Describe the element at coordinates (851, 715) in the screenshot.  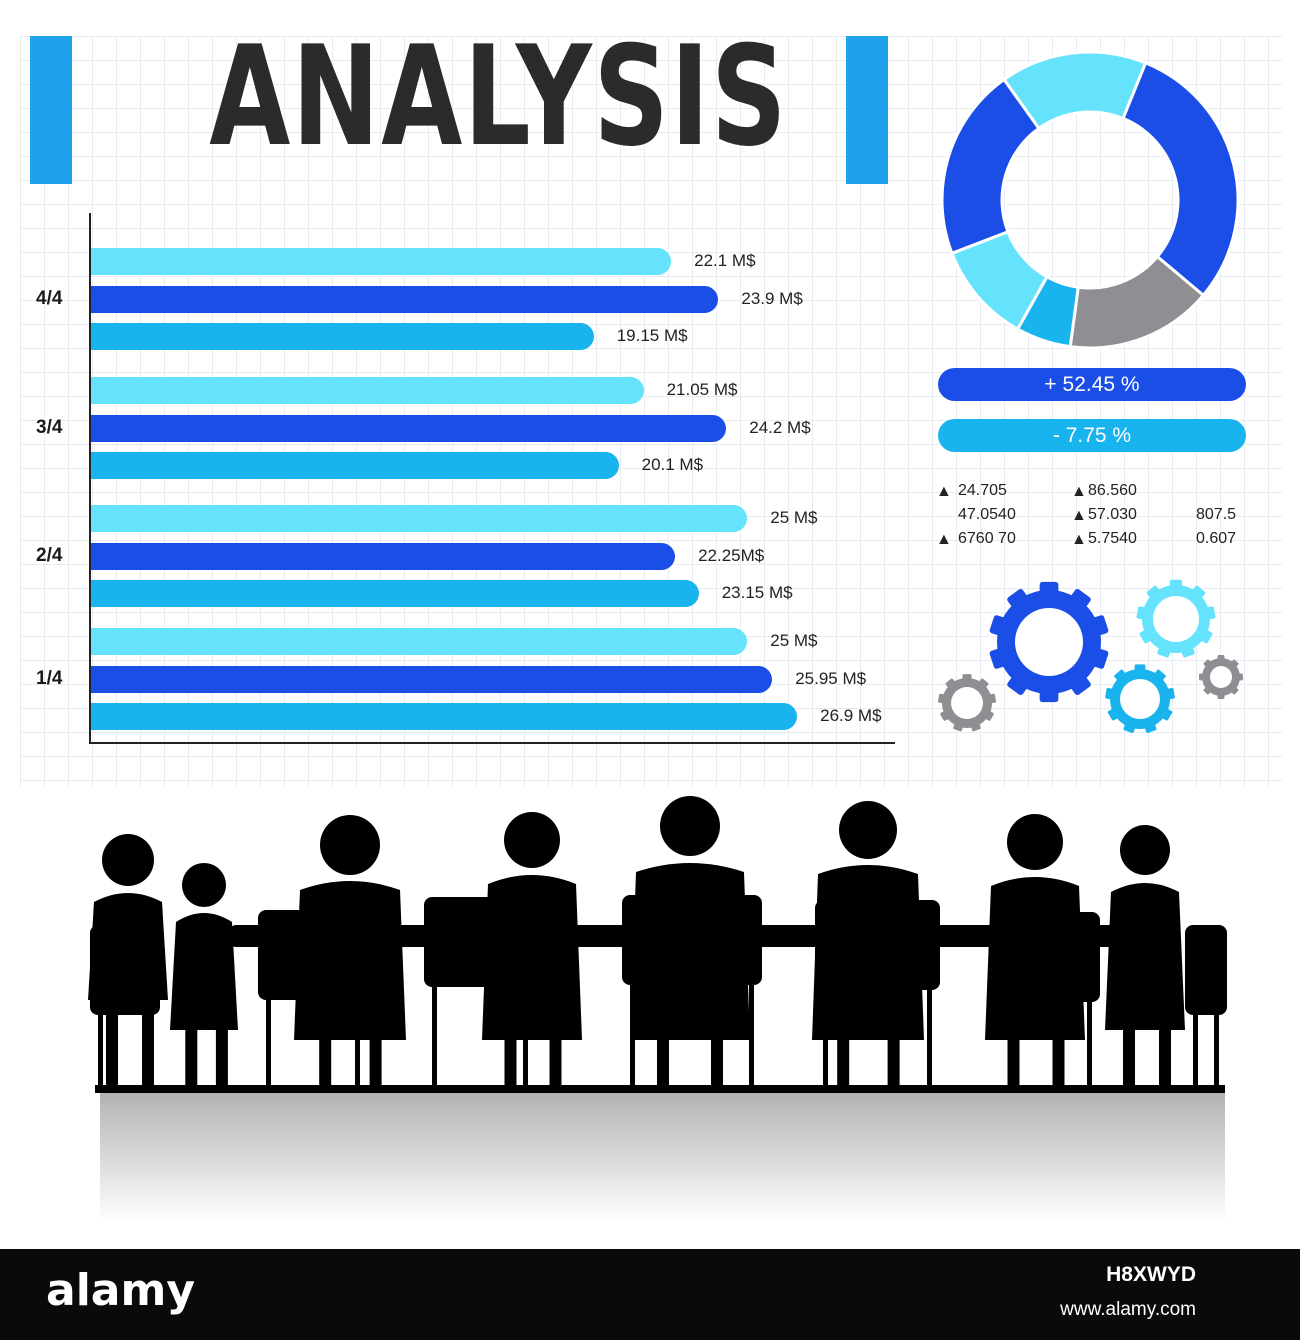
I see `bar-value-label: 26.9 M$` at that location.